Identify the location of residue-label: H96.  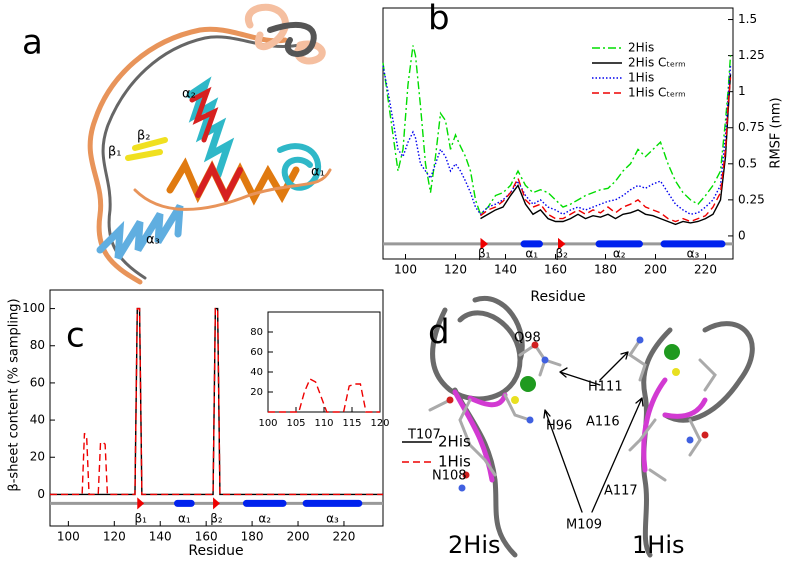
(559, 426).